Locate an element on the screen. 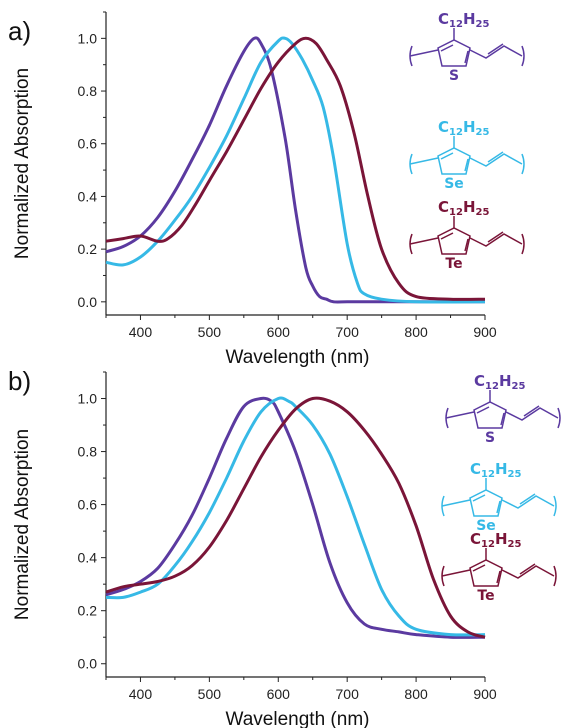 The height and width of the screenshot is (728, 563). structures-legend: C12H25 S C12H25 Se C12H25 Te is located at coordinates (467, 141).